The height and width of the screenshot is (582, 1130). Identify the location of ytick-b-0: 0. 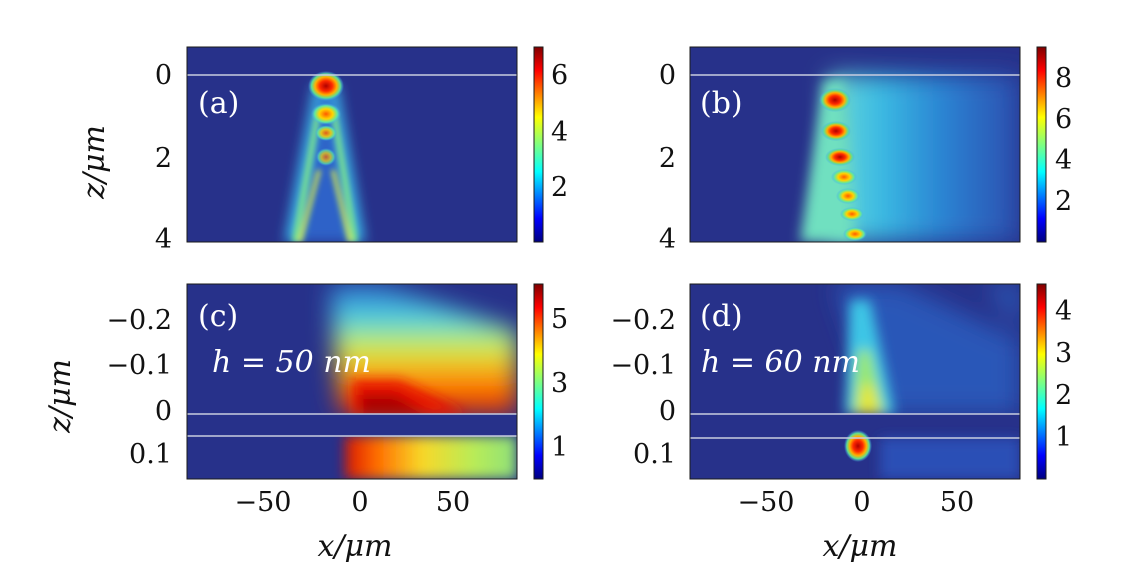
(667, 75).